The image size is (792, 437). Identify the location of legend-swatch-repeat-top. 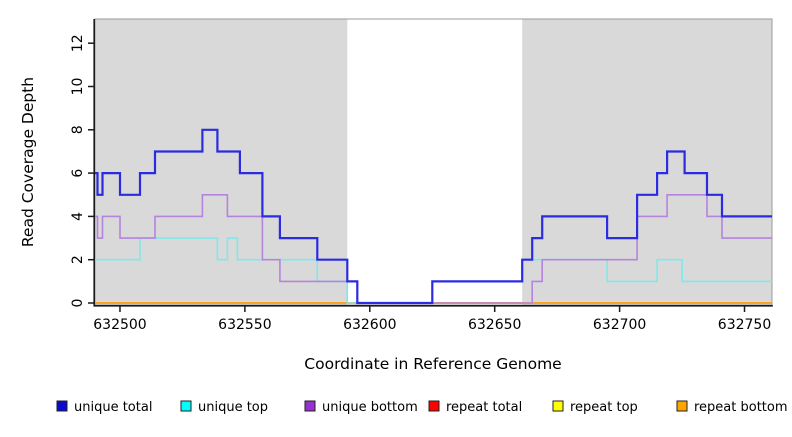
(558, 406).